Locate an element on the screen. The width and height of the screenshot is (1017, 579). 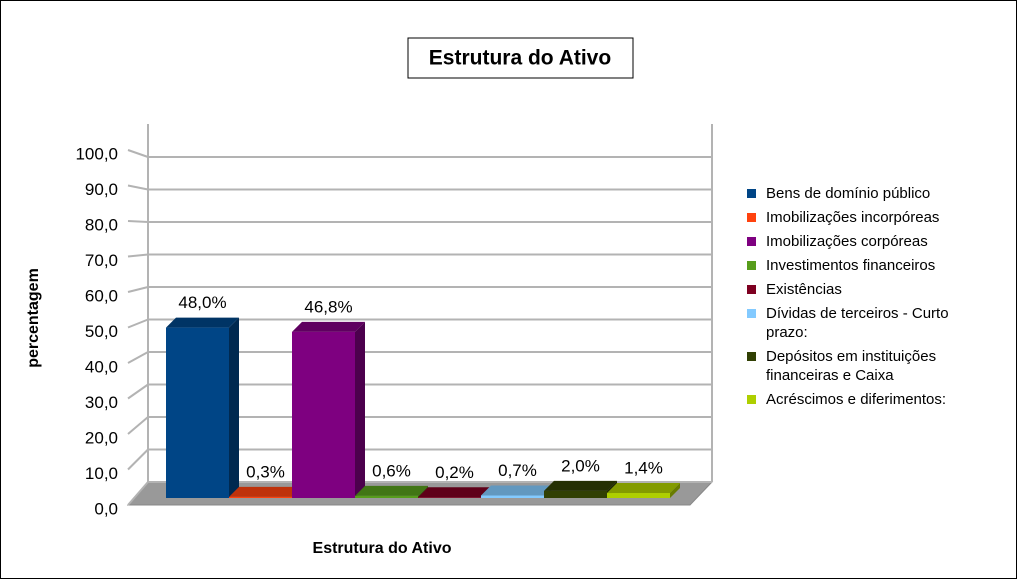
legend-label: Imobilizações corpóreas is located at coordinates (847, 241).